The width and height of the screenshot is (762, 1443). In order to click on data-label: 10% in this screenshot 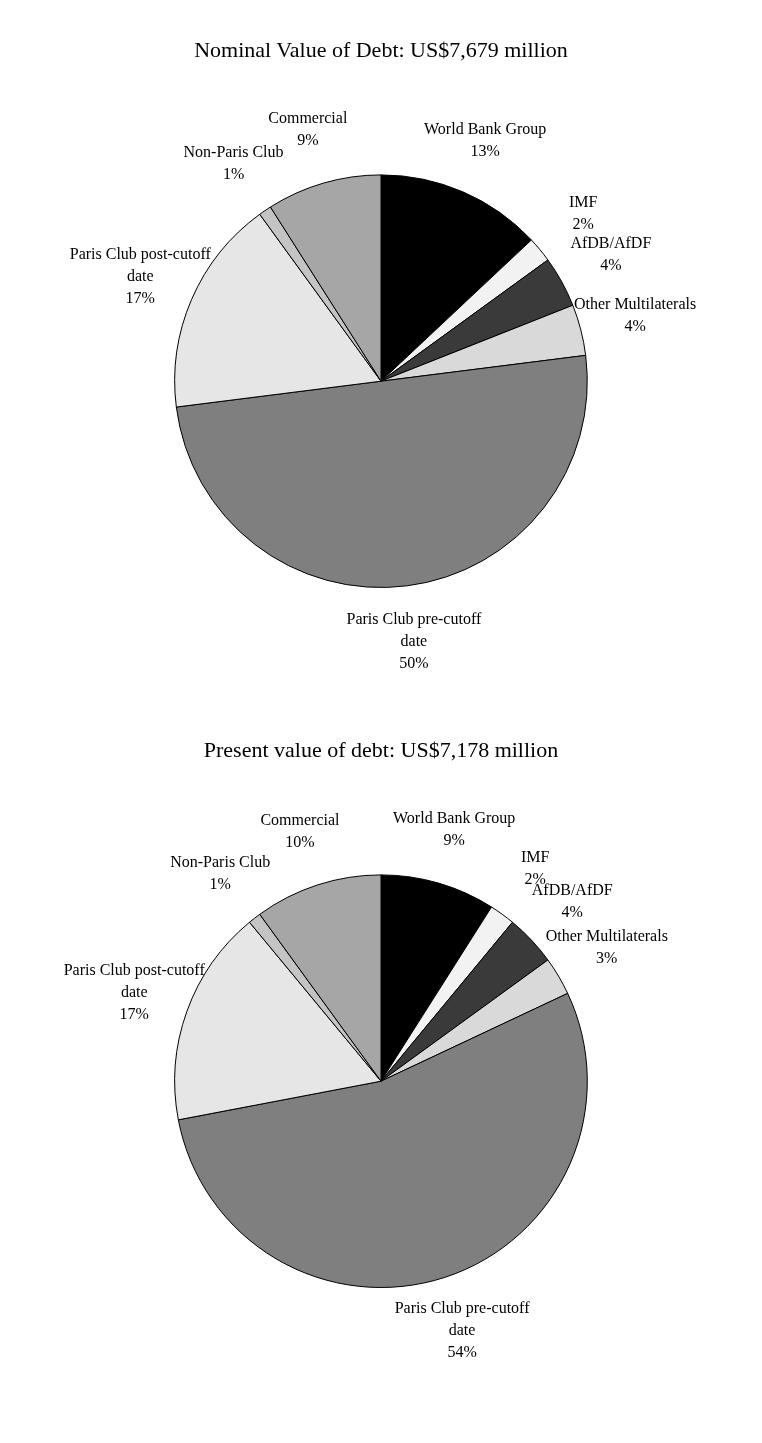, I will do `click(300, 841)`.